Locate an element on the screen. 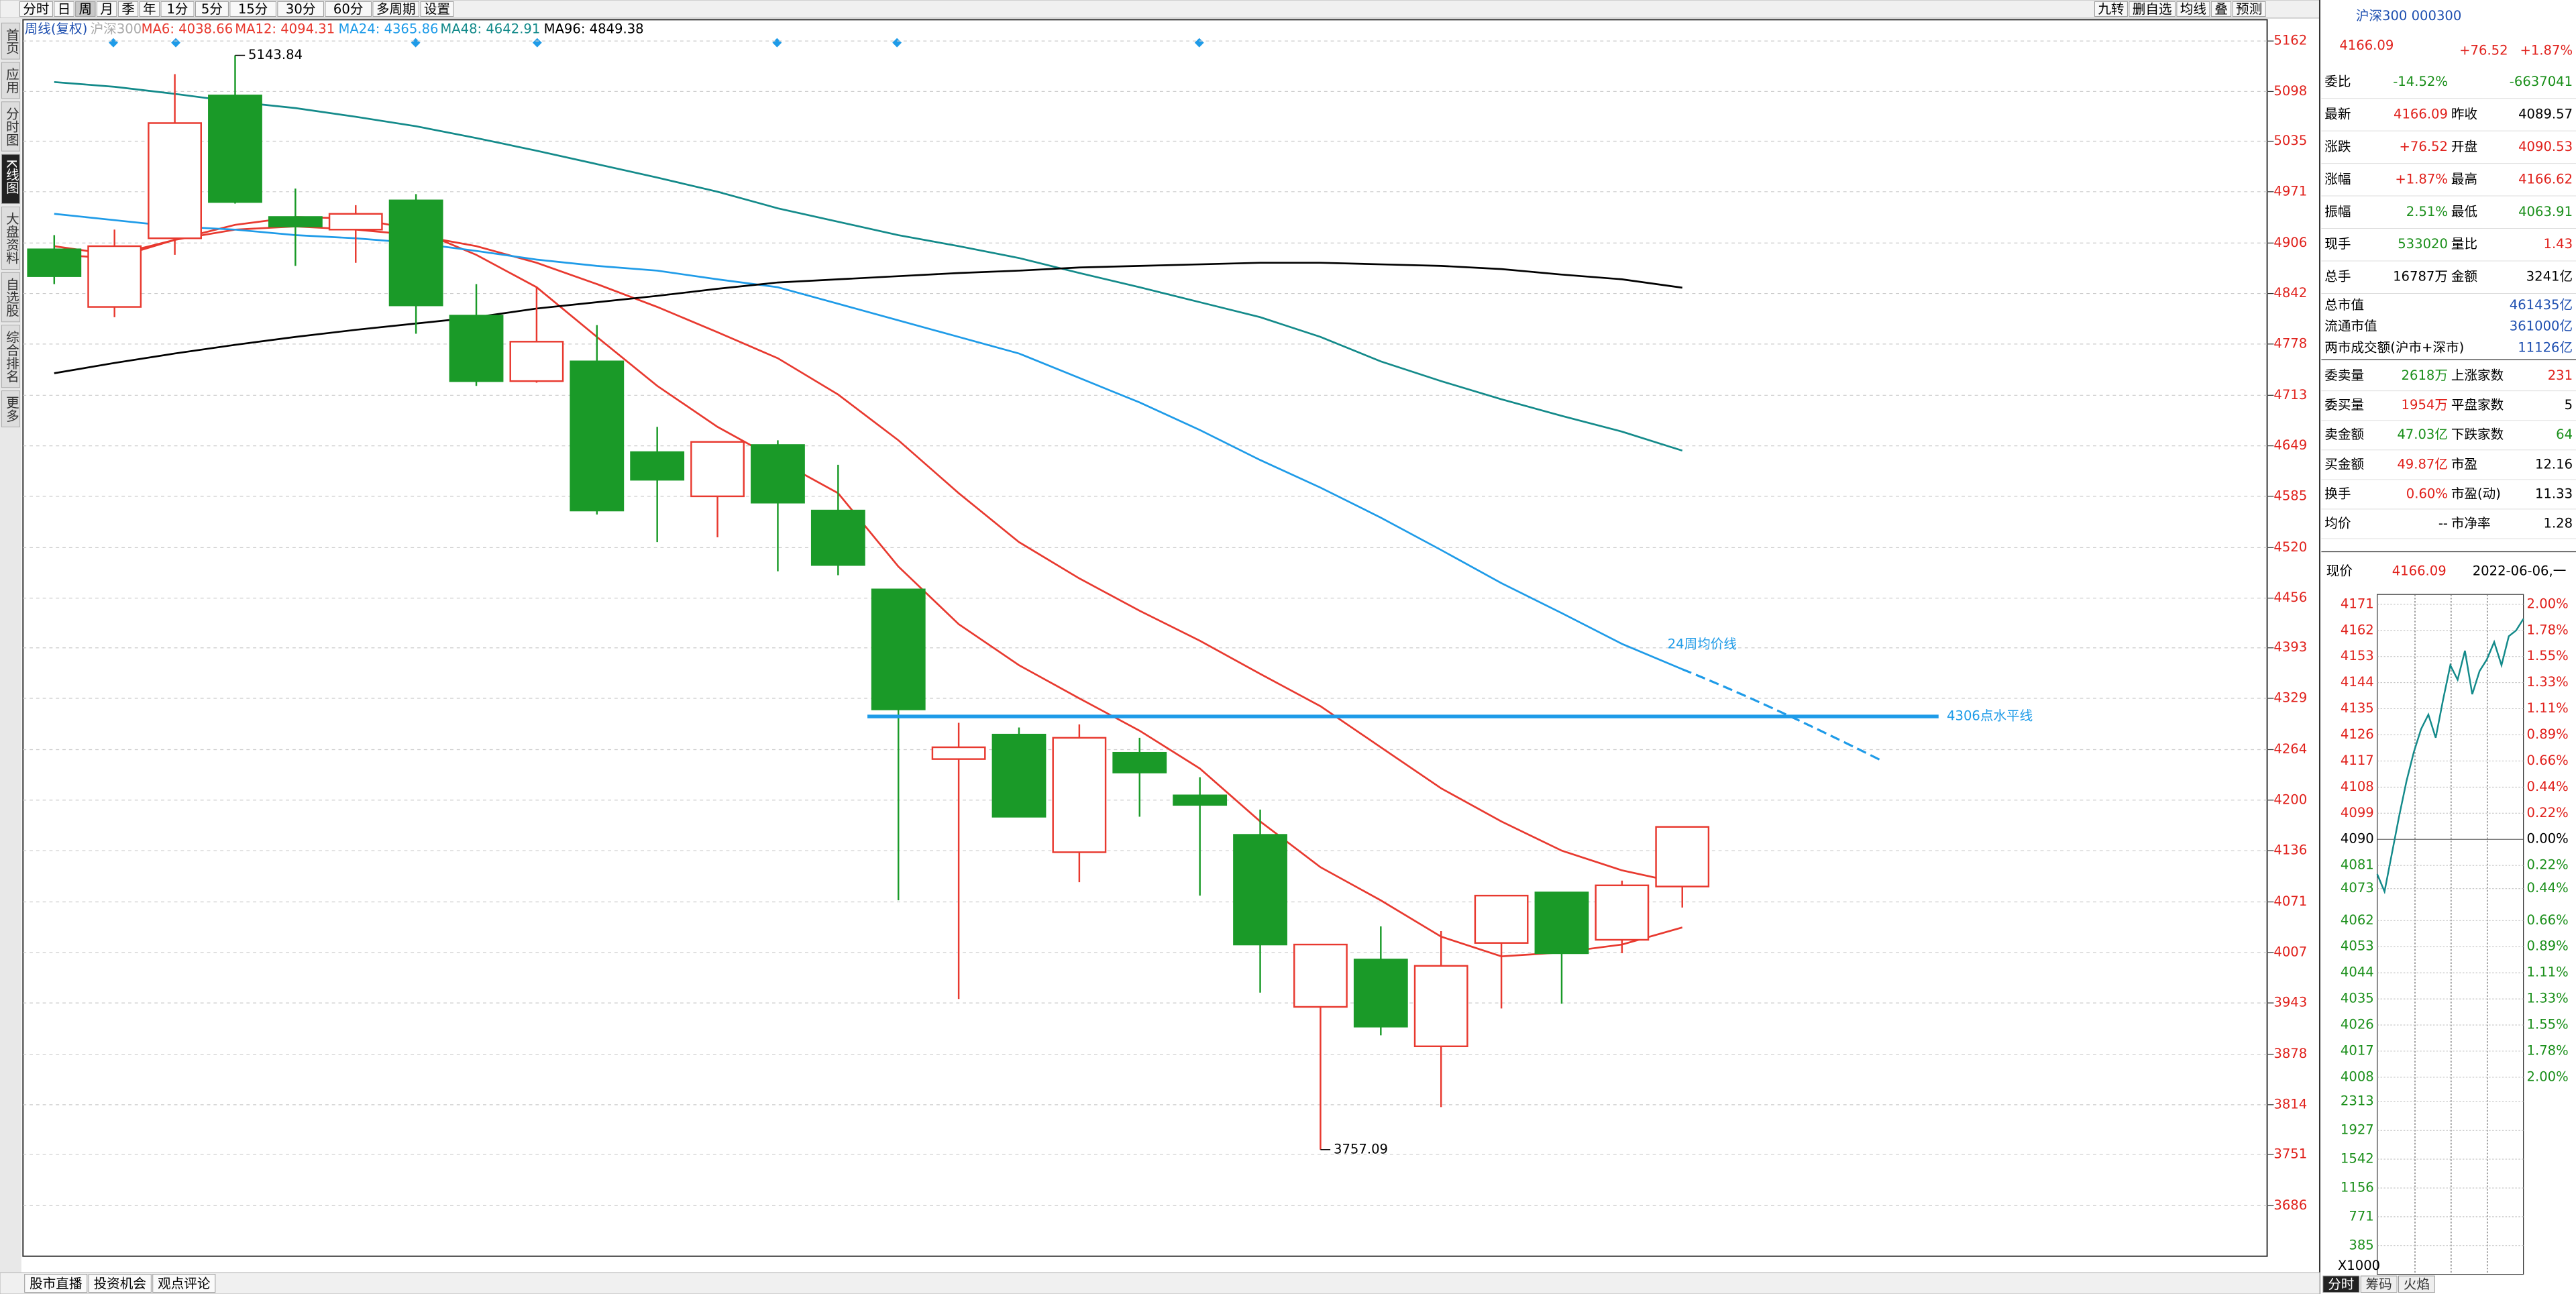 The height and width of the screenshot is (1294, 2576). y-tick-label: 4906 is located at coordinates (2290, 242).